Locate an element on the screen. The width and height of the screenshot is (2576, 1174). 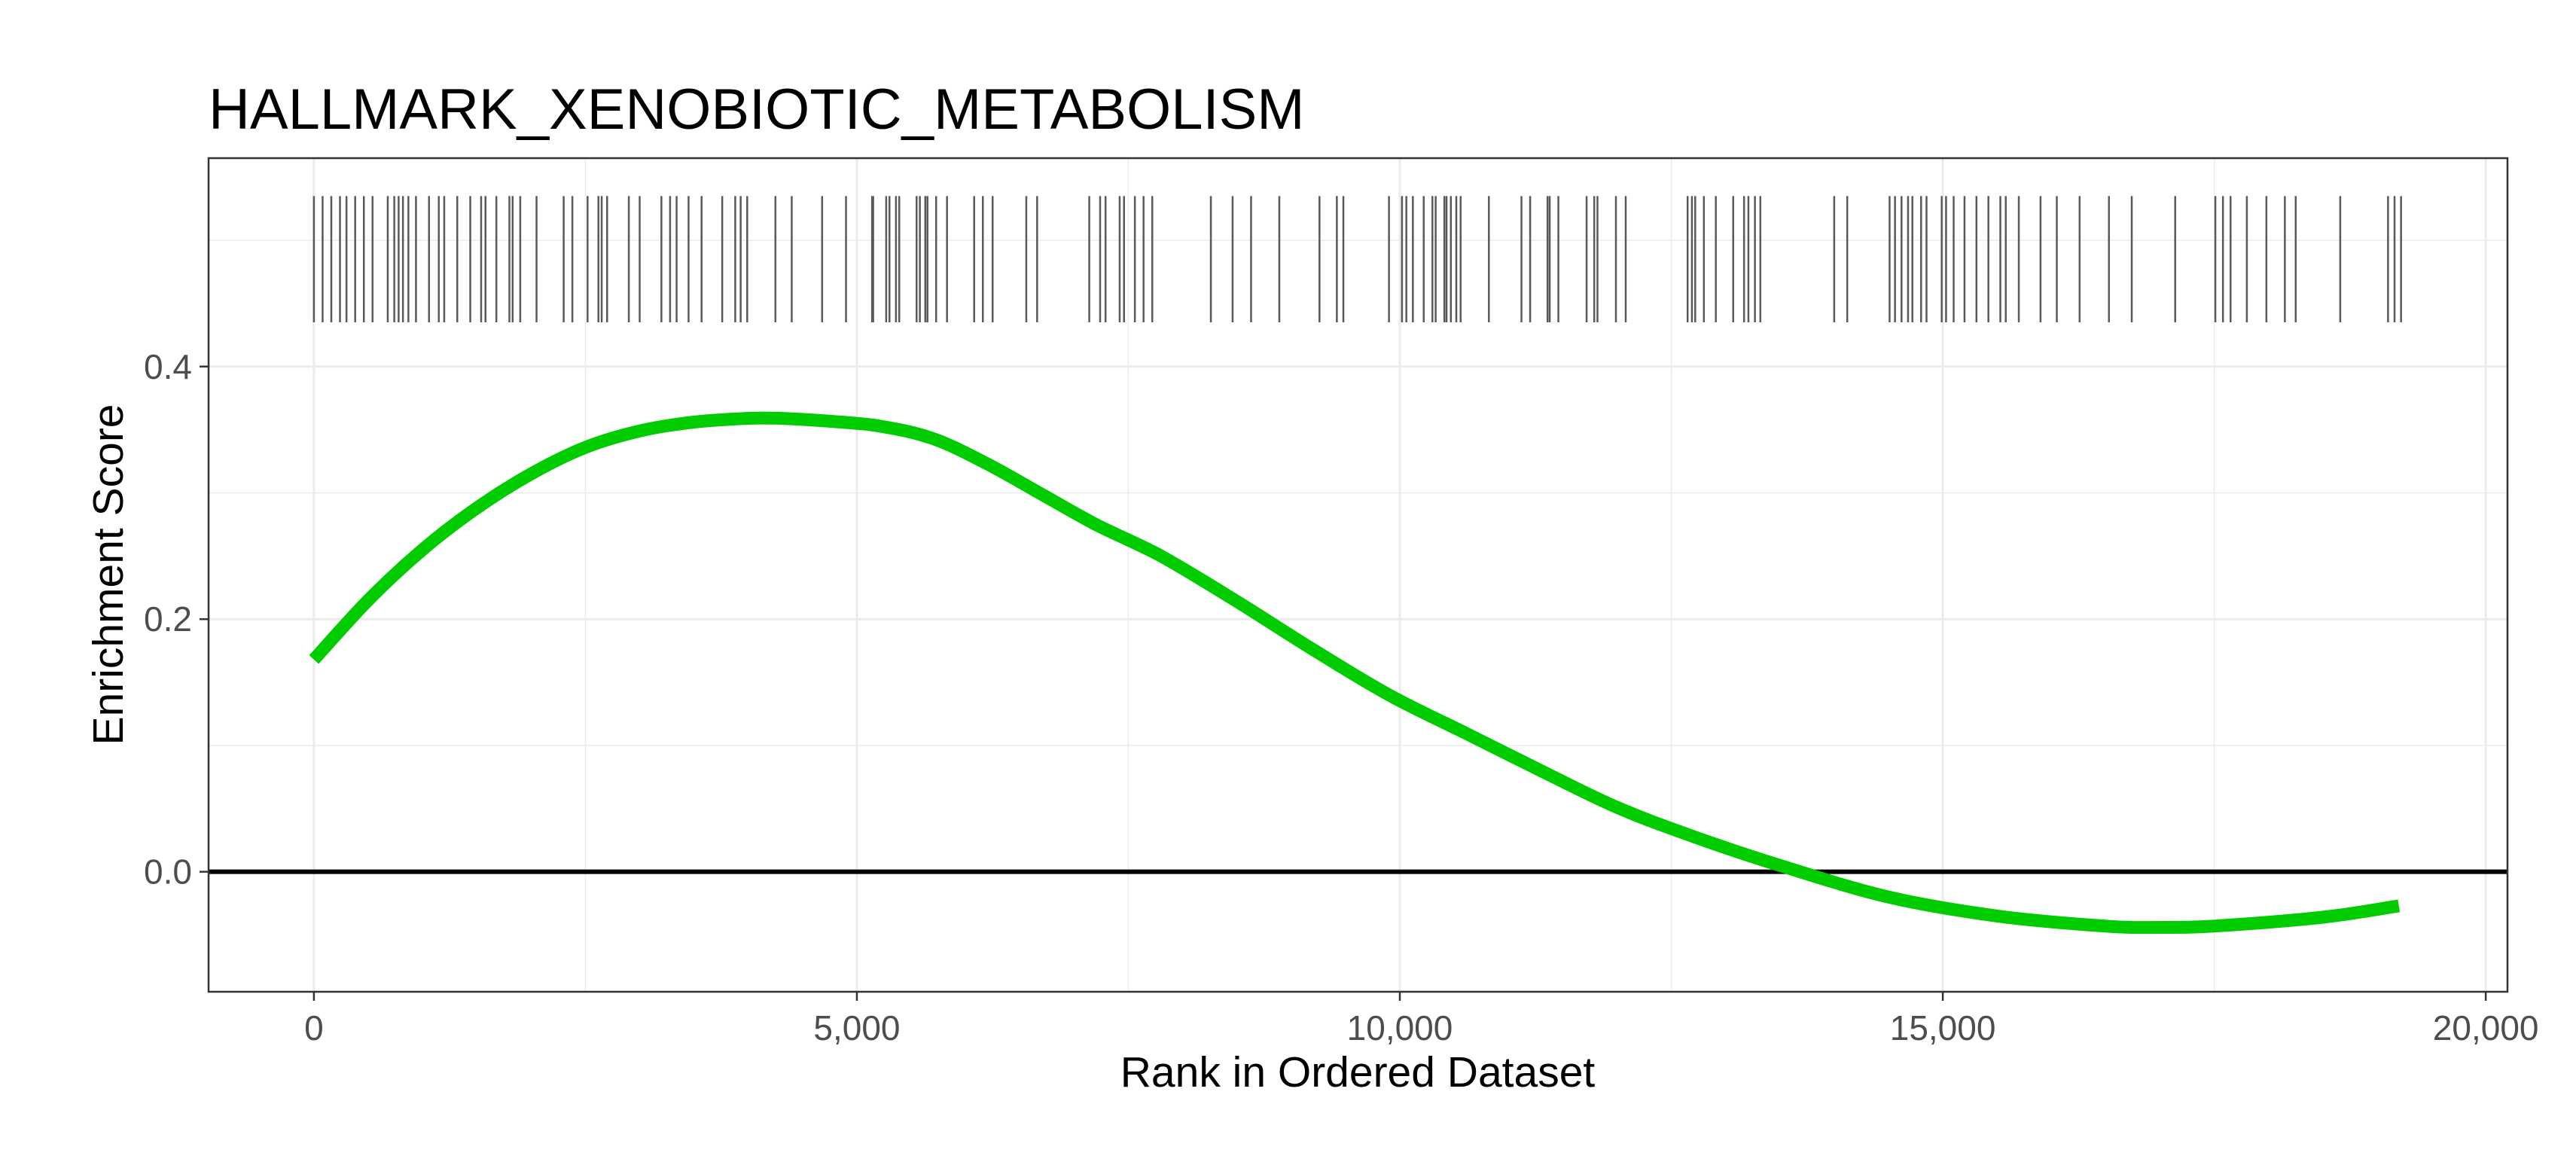
y-axis-title: Enrichment Score is located at coordinates (108, 574).